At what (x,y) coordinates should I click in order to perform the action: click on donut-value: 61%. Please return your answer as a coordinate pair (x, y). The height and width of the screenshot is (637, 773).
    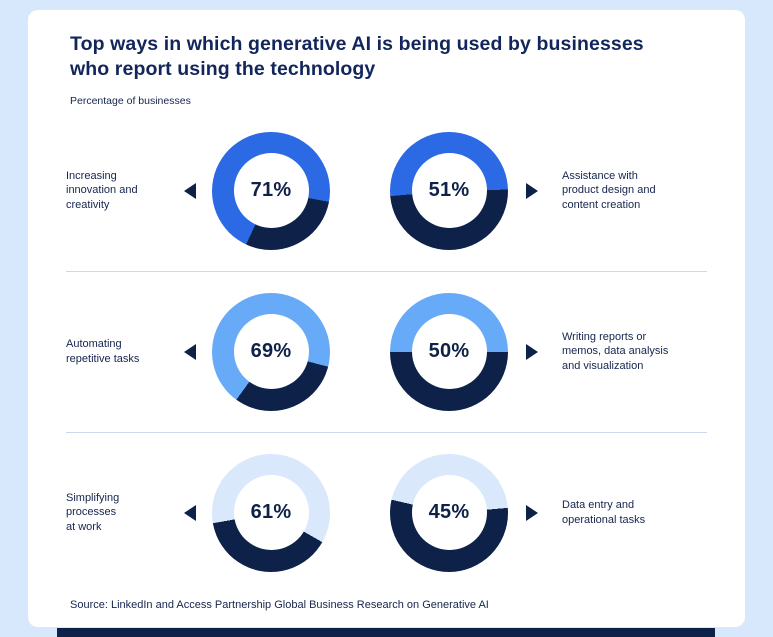
    Looking at the image, I should click on (271, 512).